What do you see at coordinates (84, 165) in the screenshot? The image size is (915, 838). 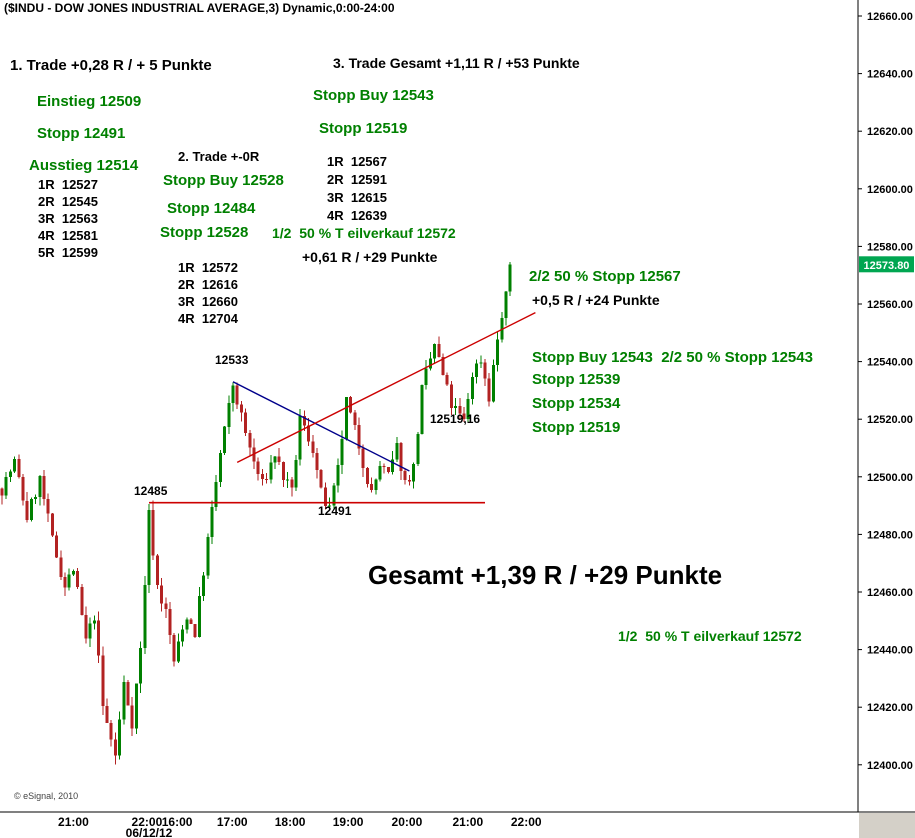 I see `trade1-exit-label: Ausstieg 12514` at bounding box center [84, 165].